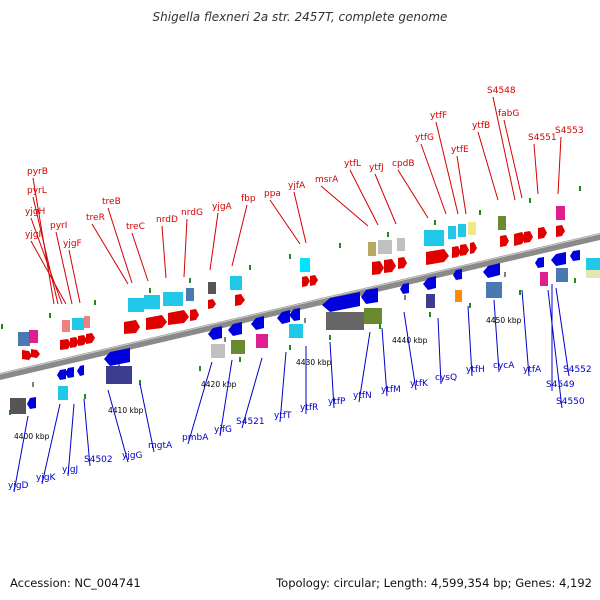 This screenshot has width=600, height=600. Describe the element at coordinates (337, 402) in the screenshot. I see `reverse-gene-label: ytfP` at that location.